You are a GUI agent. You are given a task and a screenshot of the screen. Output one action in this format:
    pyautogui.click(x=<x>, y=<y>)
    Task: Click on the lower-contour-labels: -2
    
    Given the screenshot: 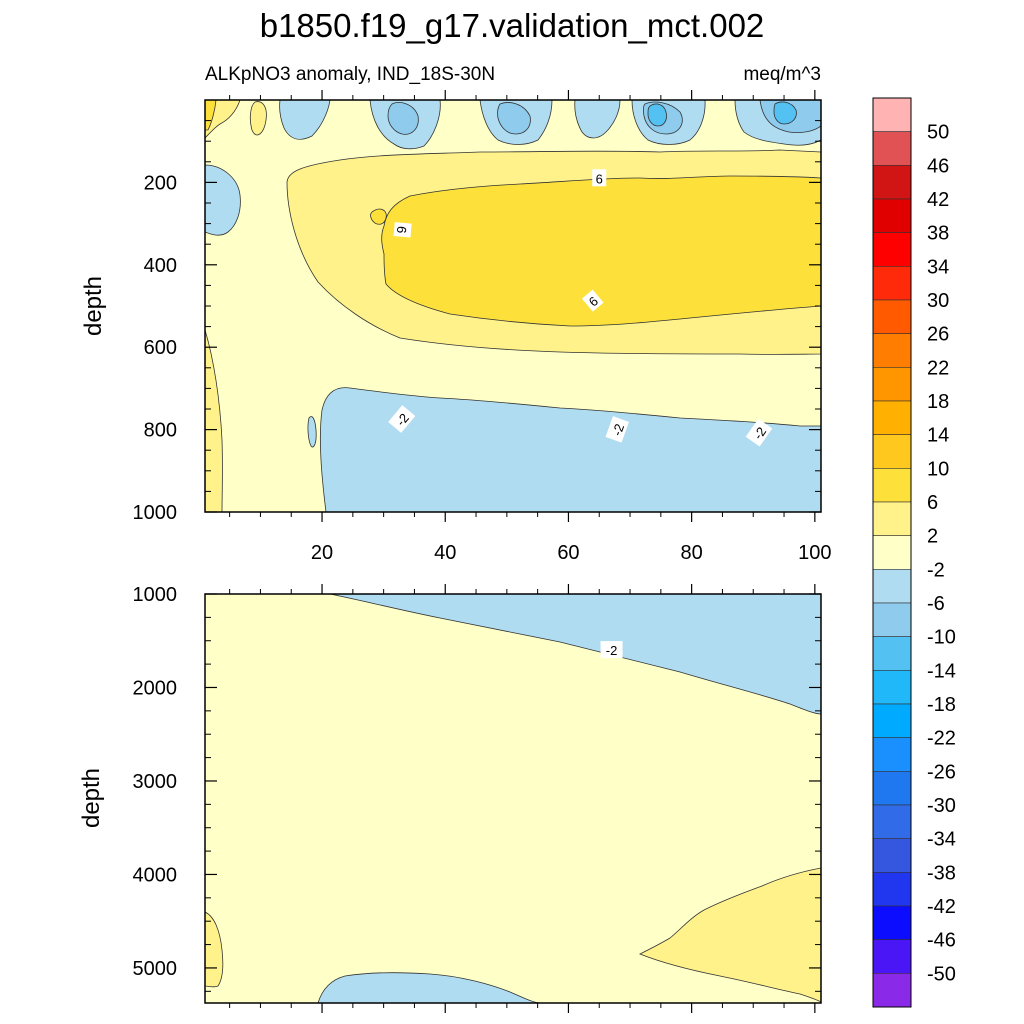 What is the action you would take?
    pyautogui.click(x=611, y=650)
    